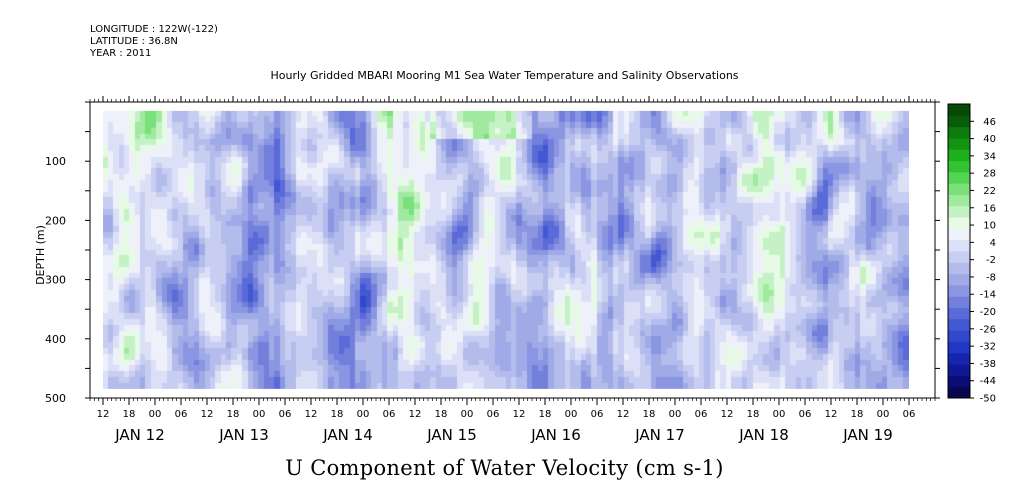  Describe the element at coordinates (154, 29) in the screenshot. I see `longitude-label: LONGITUDE : 122W(-122)` at that location.